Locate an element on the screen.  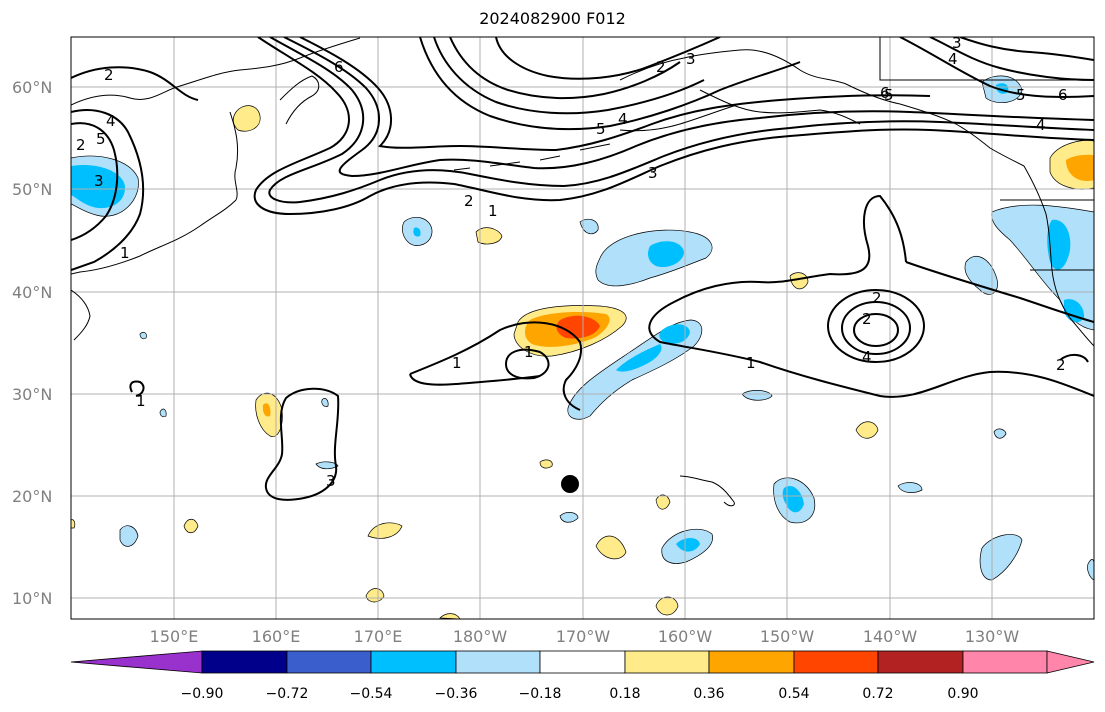
colorbar is located at coordinates (582, 662).